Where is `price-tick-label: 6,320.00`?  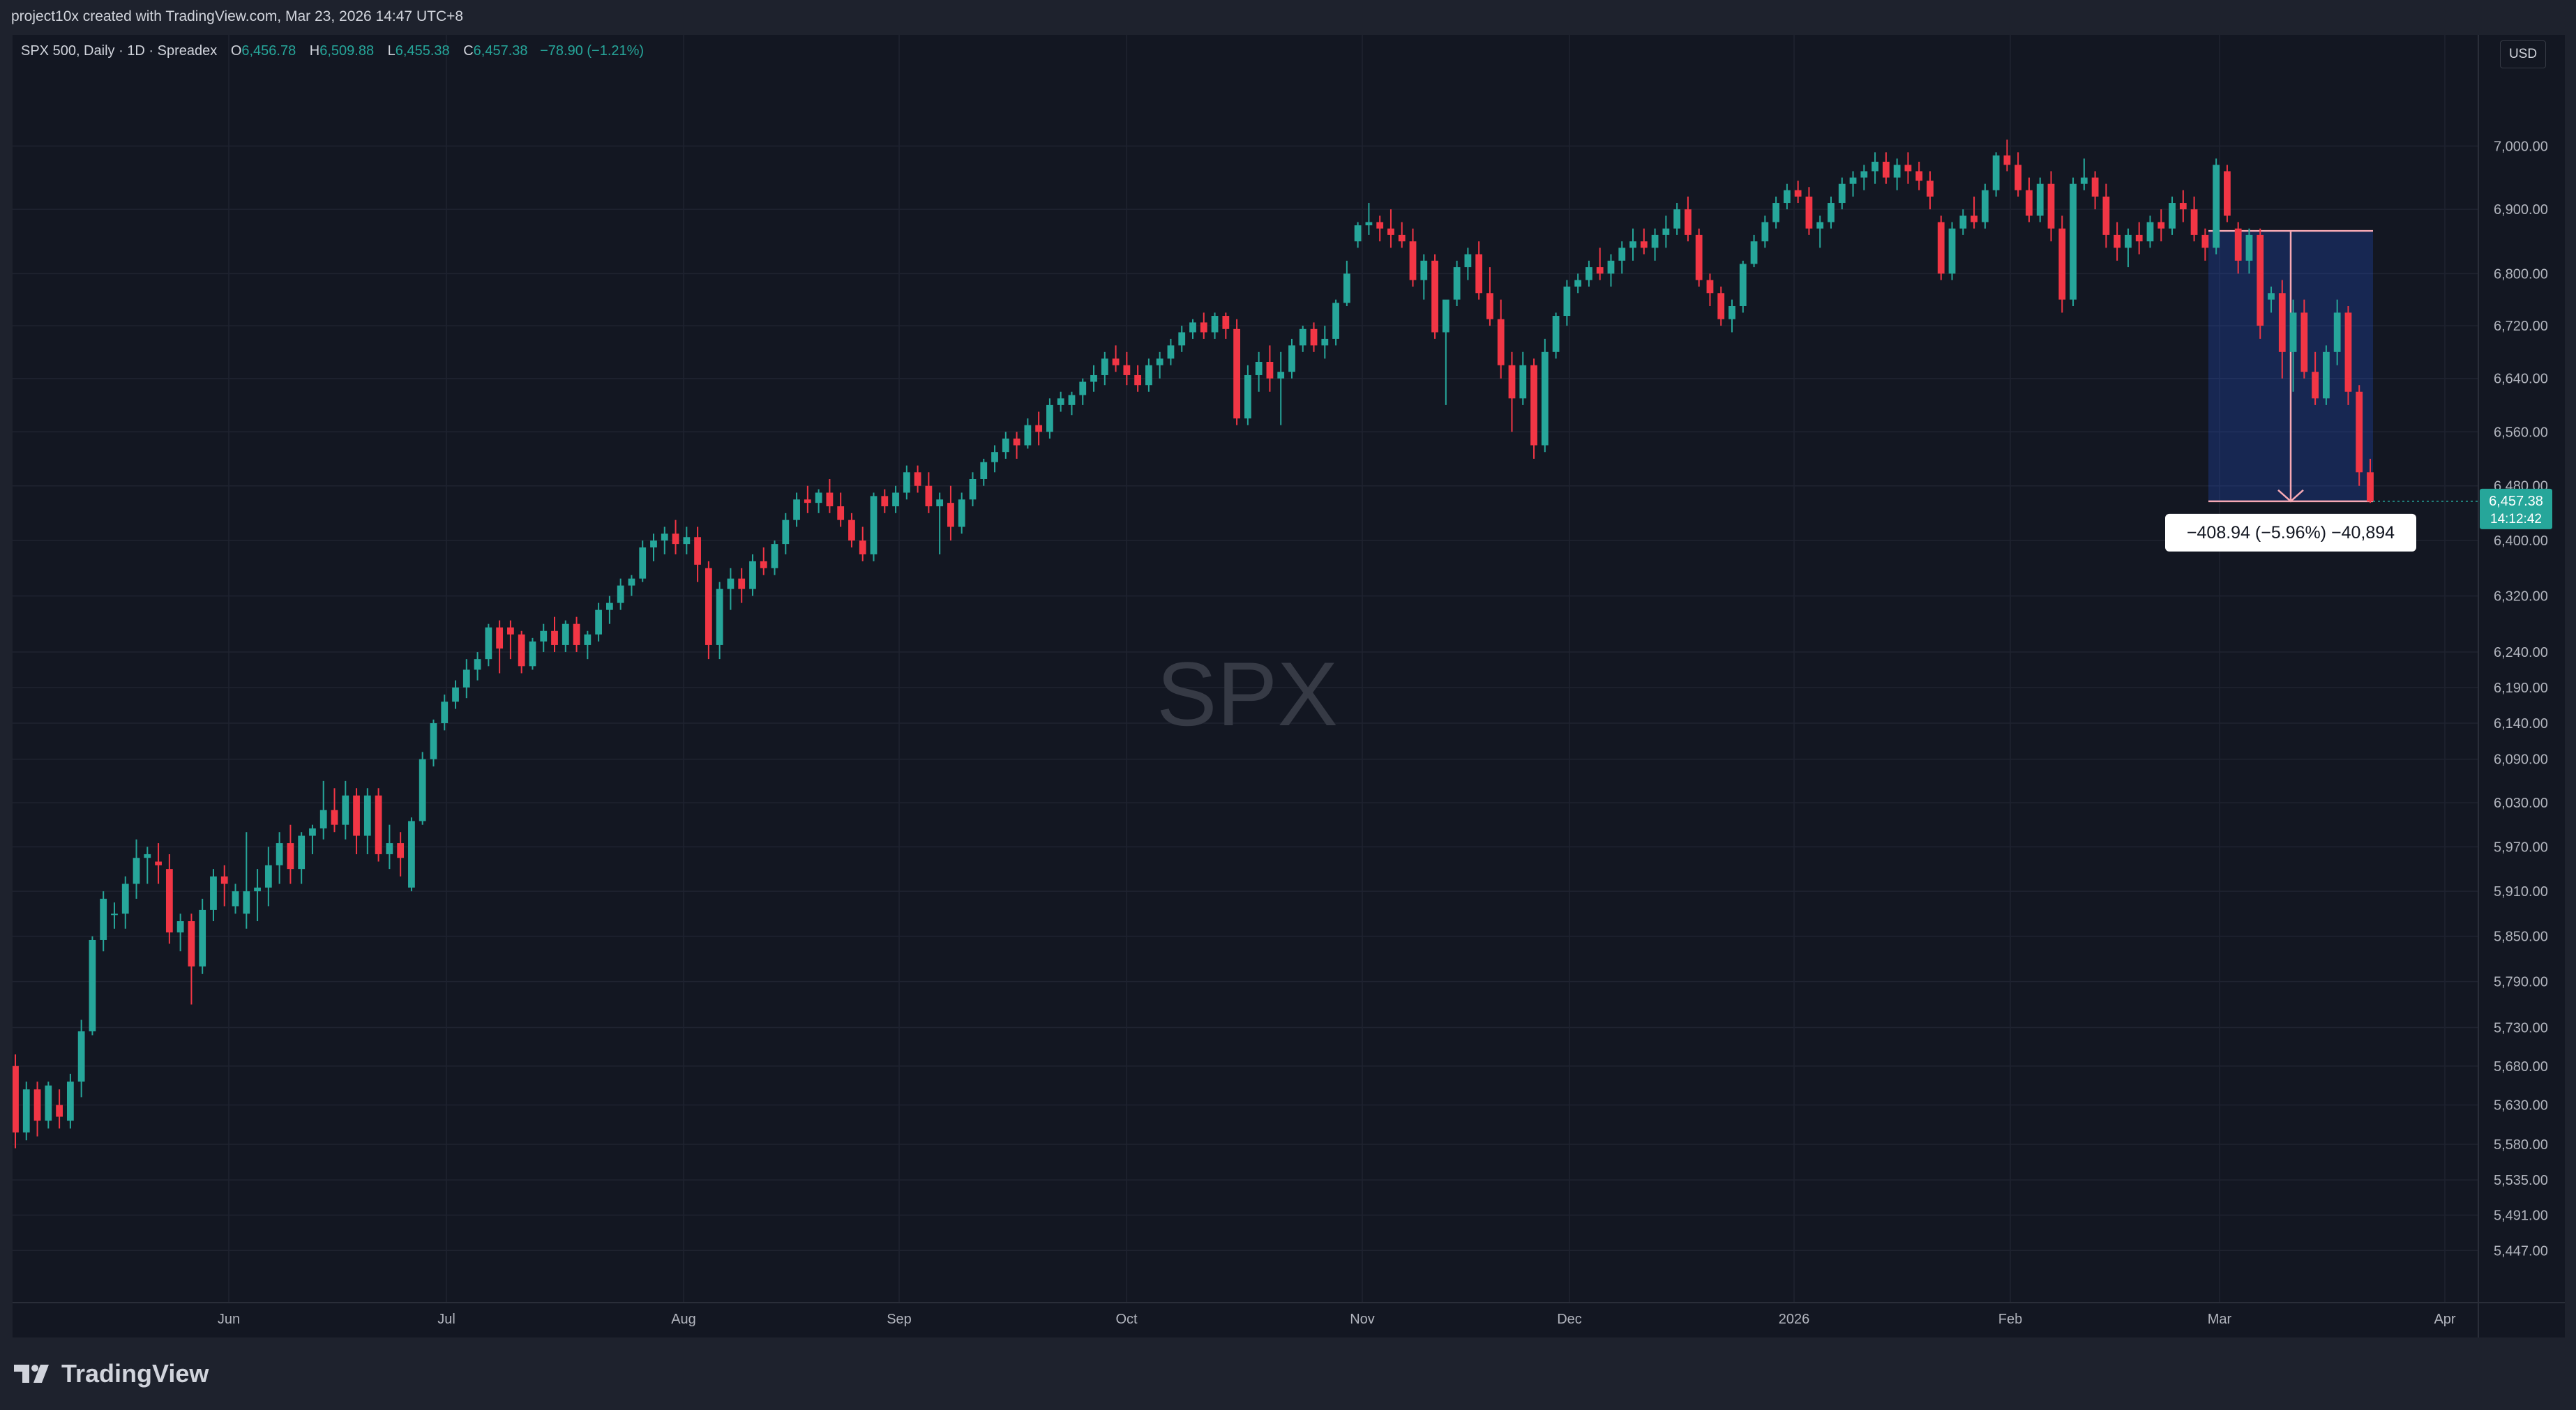 price-tick-label: 6,320.00 is located at coordinates (2521, 597).